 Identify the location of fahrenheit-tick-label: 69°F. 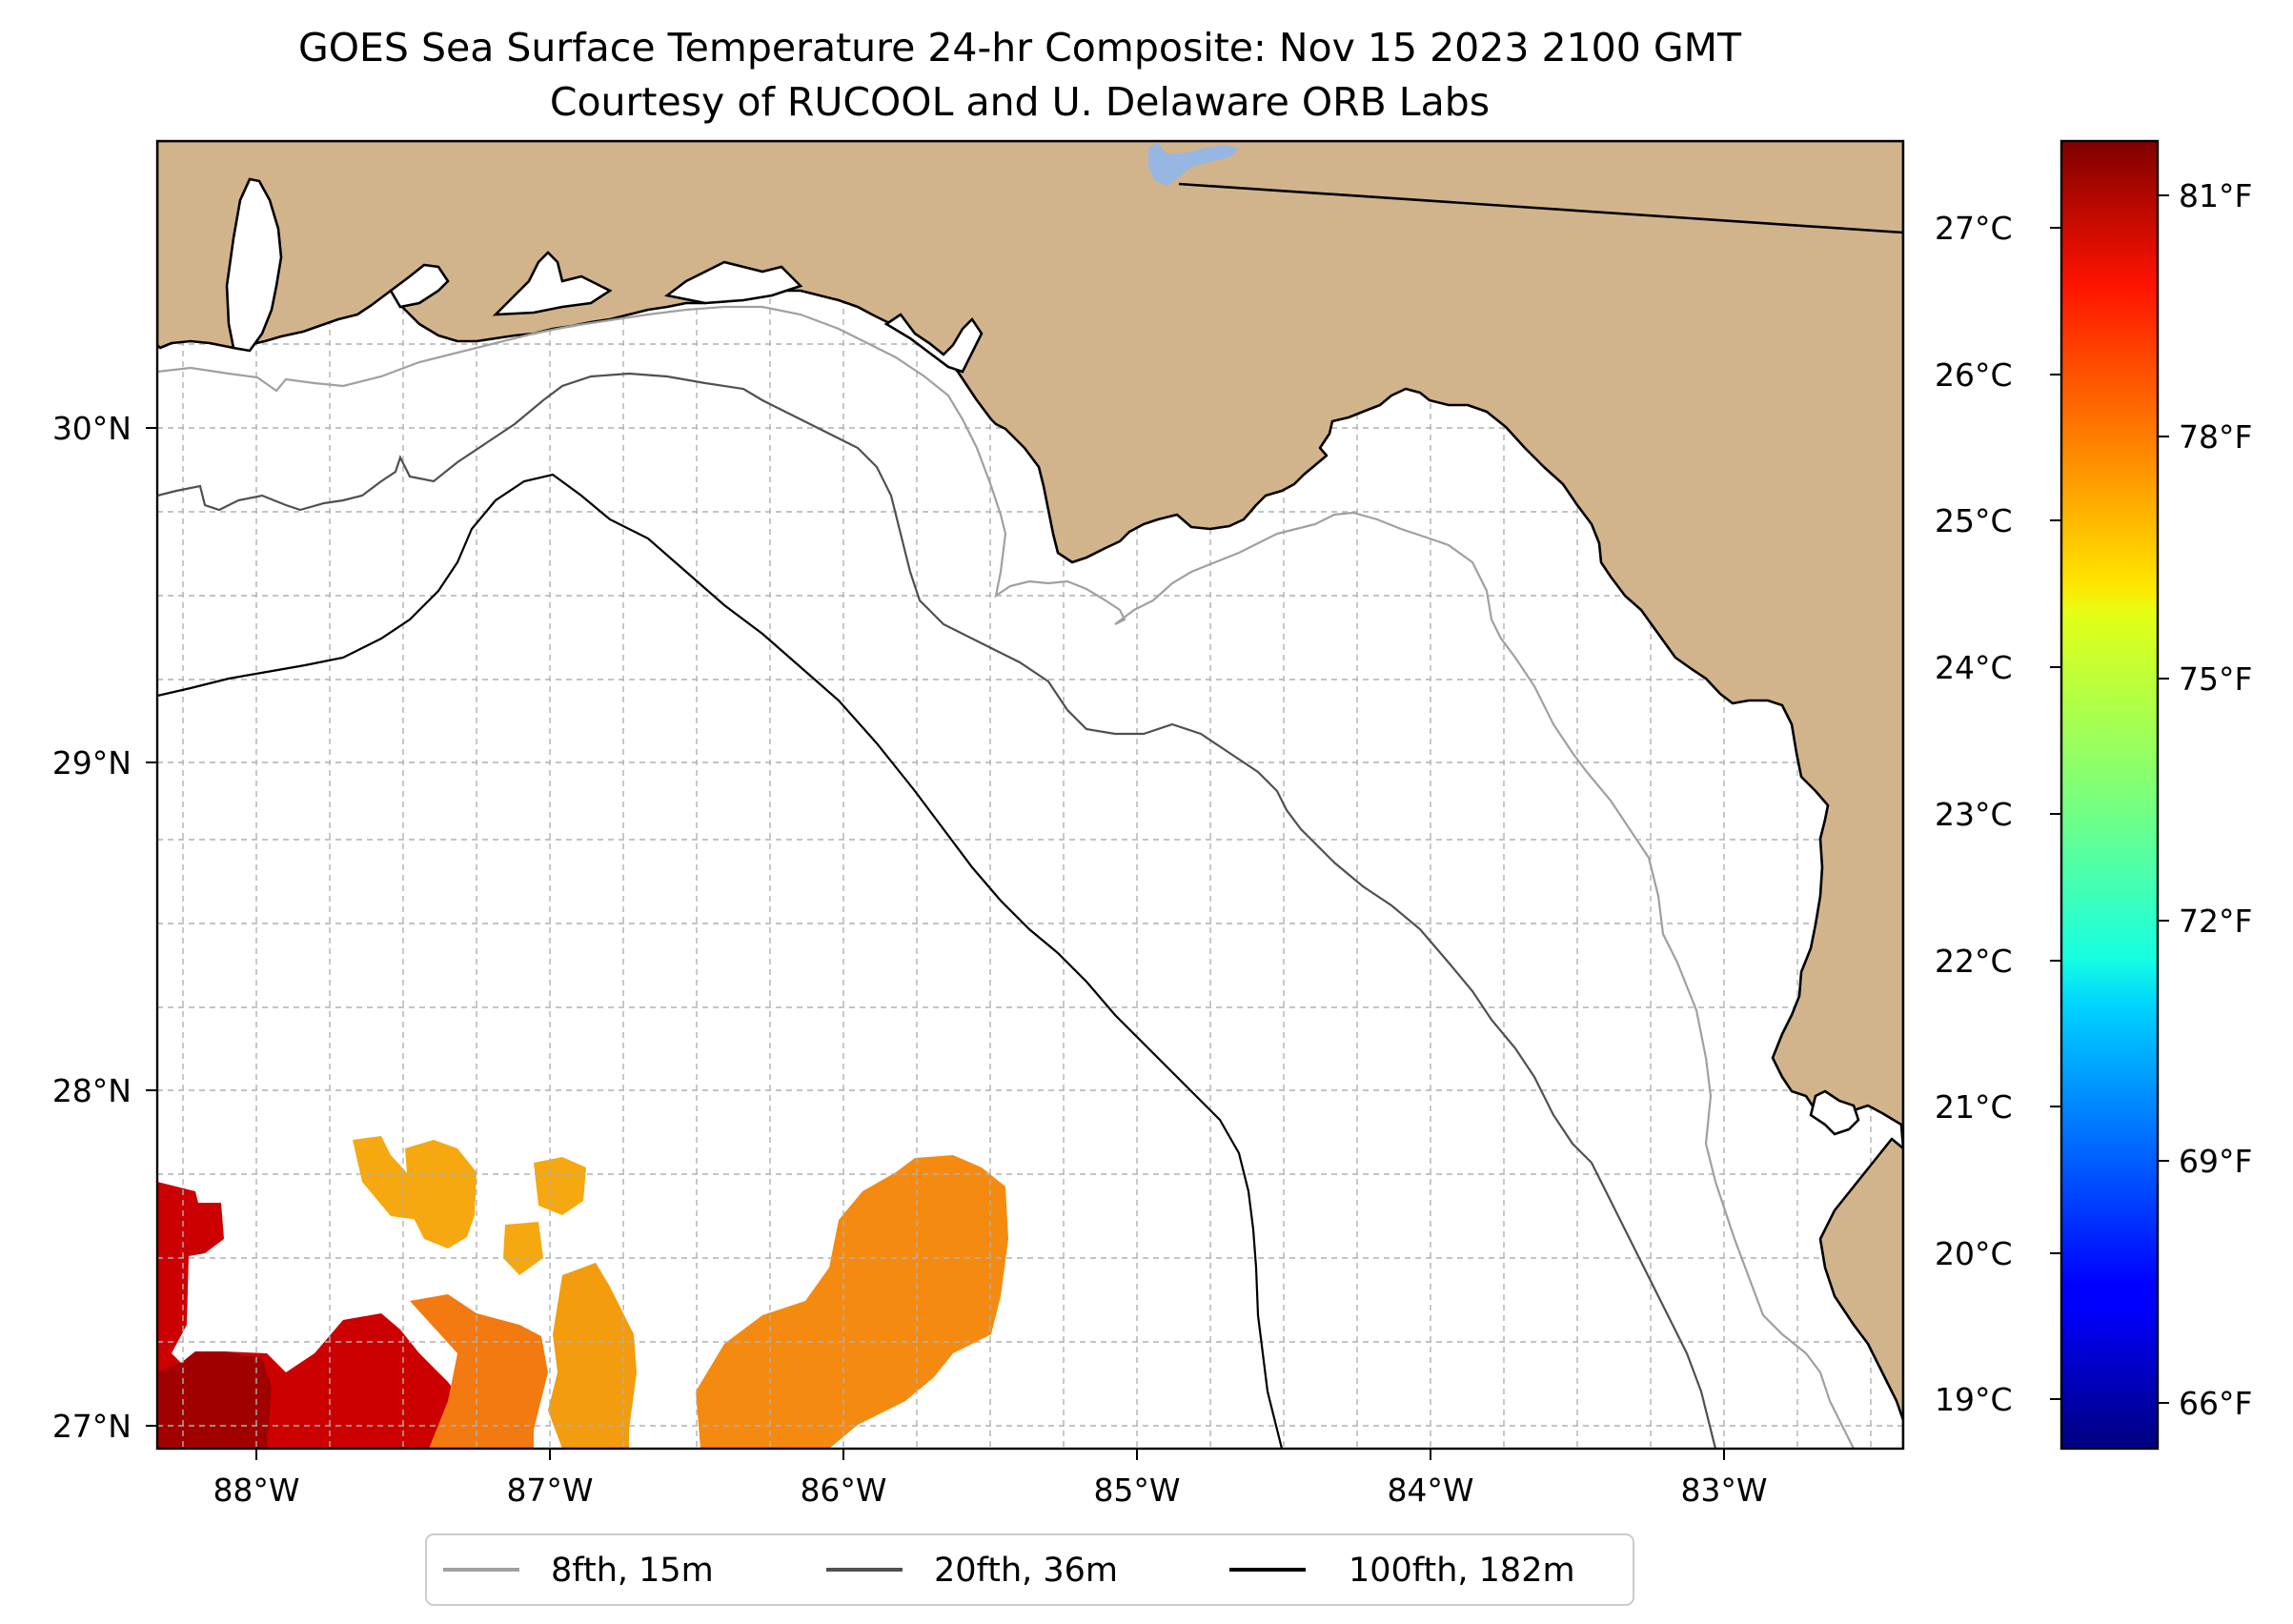
(2216, 1161).